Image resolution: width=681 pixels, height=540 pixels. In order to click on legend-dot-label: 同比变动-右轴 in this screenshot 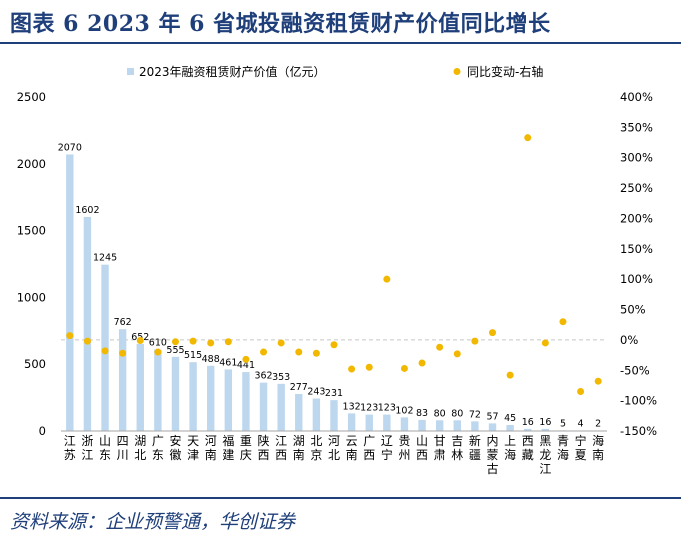, I will do `click(505, 71)`.